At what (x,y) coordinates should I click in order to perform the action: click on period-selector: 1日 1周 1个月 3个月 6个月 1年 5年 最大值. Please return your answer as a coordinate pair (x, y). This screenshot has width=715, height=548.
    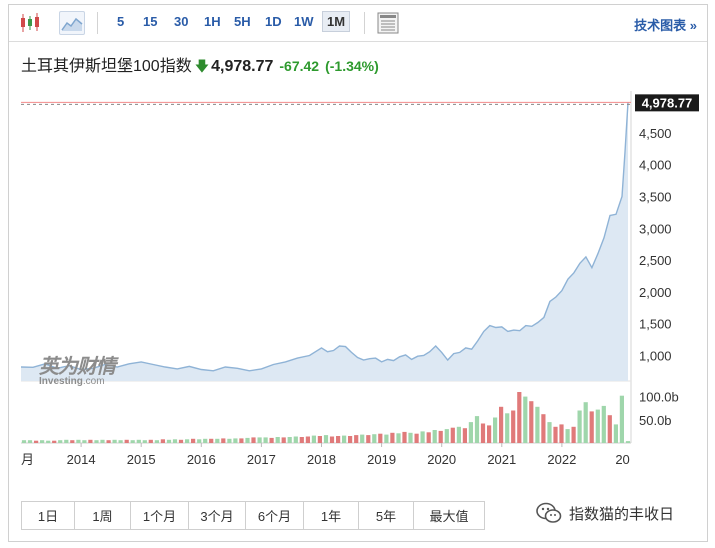
    Looking at the image, I should click on (253, 515).